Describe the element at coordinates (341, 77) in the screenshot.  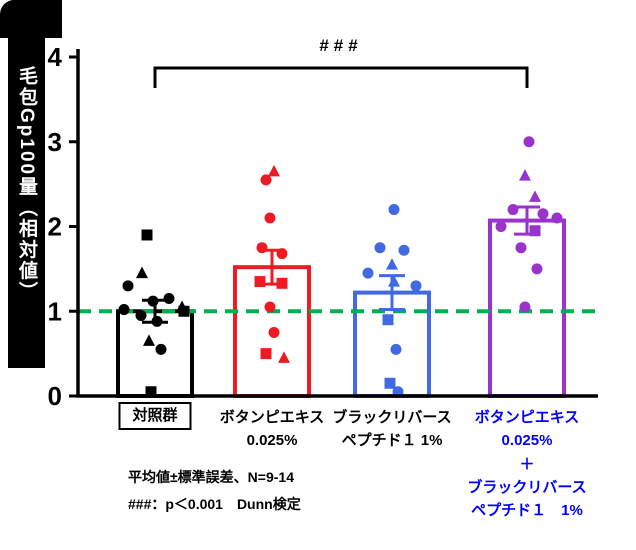
I see `significance-bracket` at that location.